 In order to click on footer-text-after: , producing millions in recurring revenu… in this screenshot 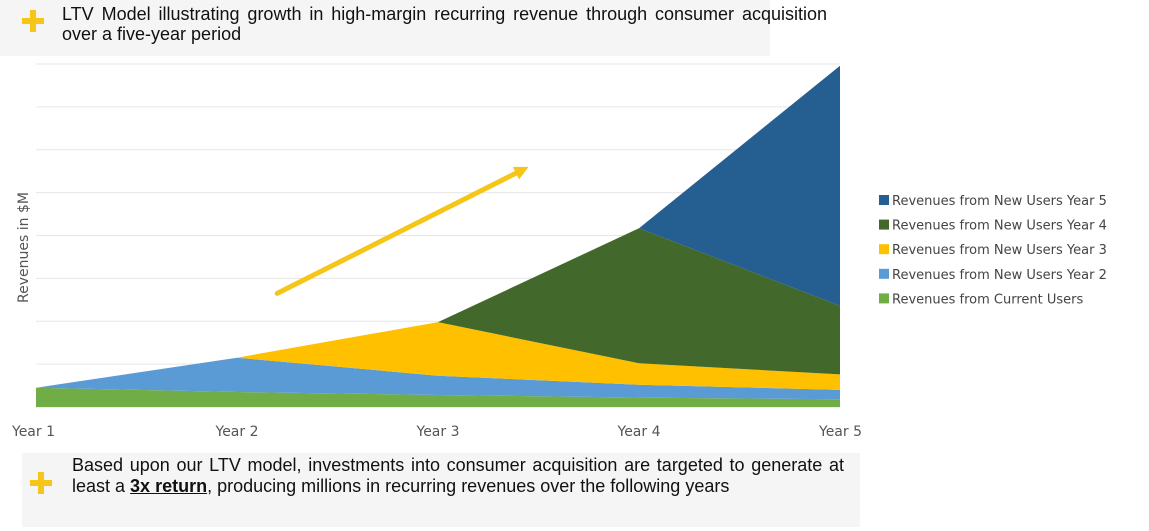, I will do `click(468, 485)`.